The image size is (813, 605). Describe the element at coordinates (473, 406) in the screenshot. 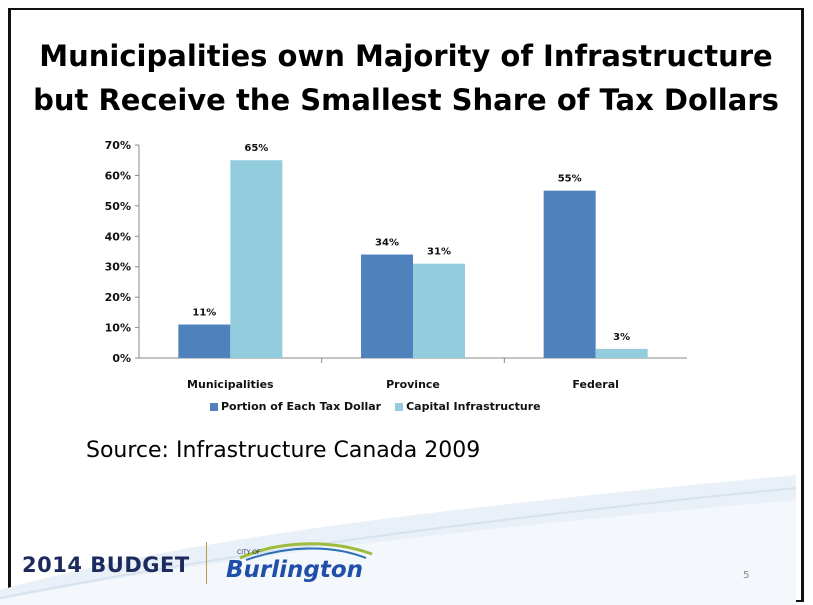

I see `legend-label: Capital Infrastructure` at that location.